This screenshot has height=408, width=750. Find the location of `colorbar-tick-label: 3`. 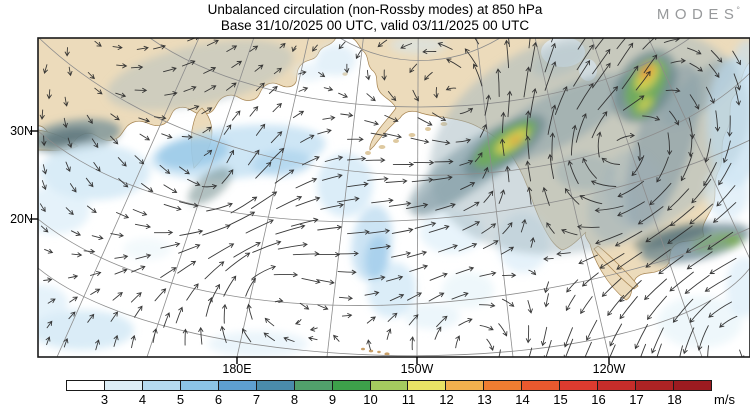

colorbar-tick-label: 3 is located at coordinates (104, 399).